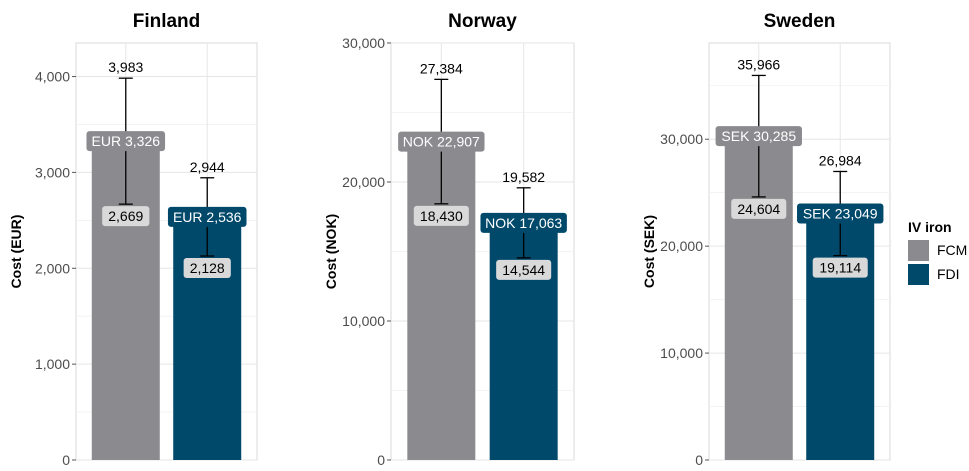 The image size is (969, 471). What do you see at coordinates (52, 172) in the screenshot?
I see `y-tick-label-finland: 3,000` at bounding box center [52, 172].